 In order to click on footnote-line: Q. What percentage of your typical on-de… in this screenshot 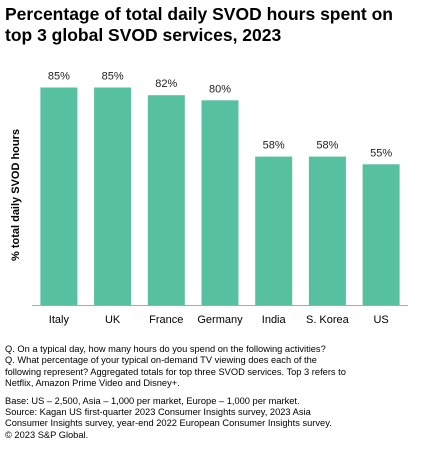, I will do `click(161, 360)`.